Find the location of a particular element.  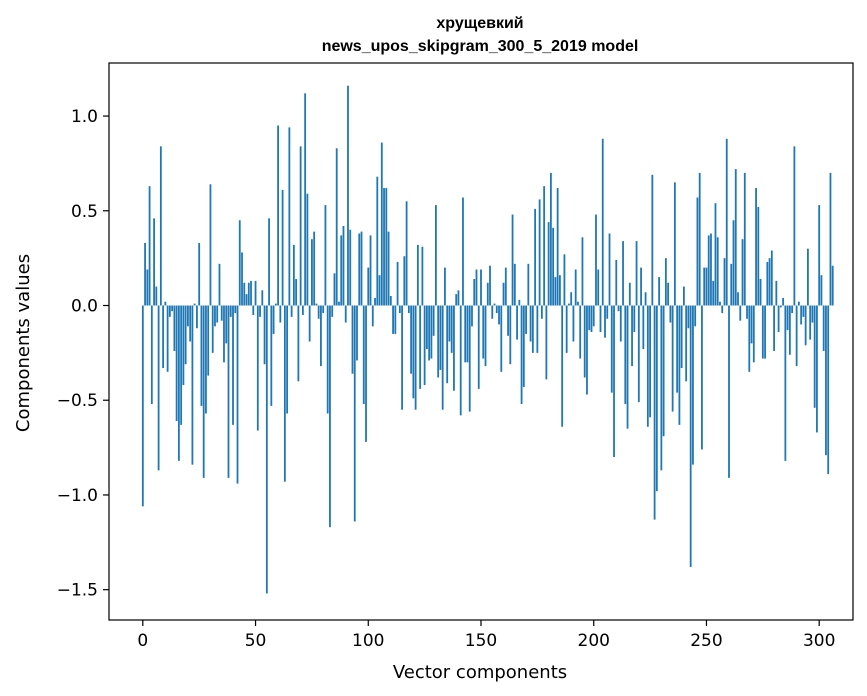

x-tick-label: 0 is located at coordinates (142, 641).